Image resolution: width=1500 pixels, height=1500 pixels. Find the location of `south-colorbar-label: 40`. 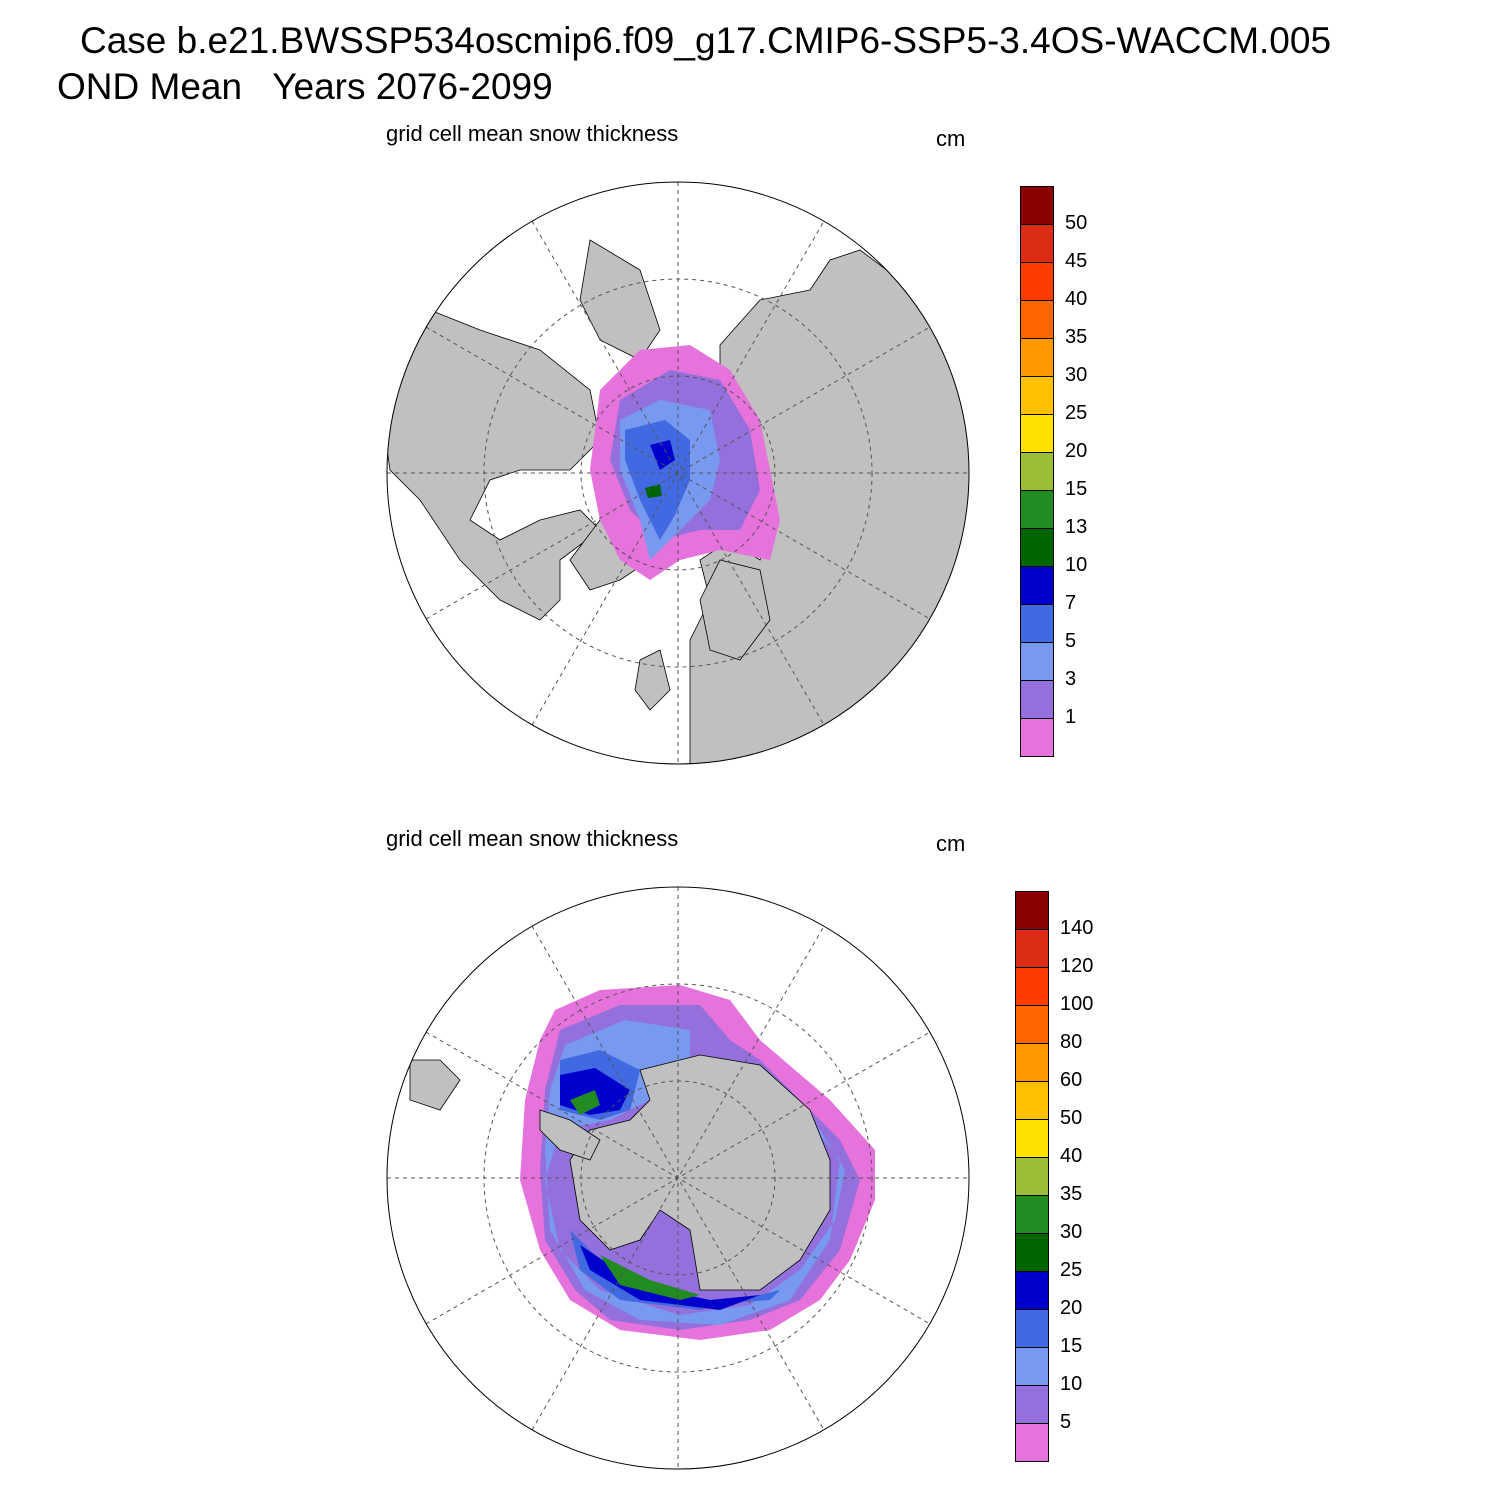

south-colorbar-label: 40 is located at coordinates (1071, 1156).